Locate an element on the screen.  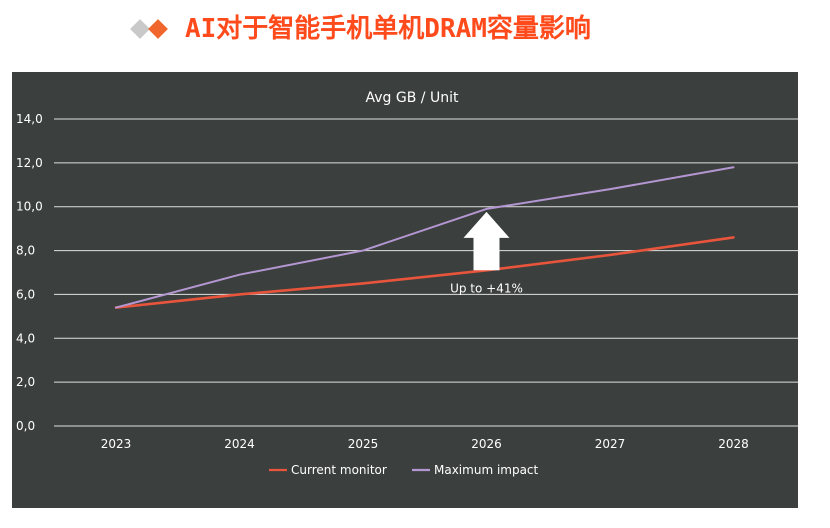
x-tick-label: 2025 is located at coordinates (363, 444).